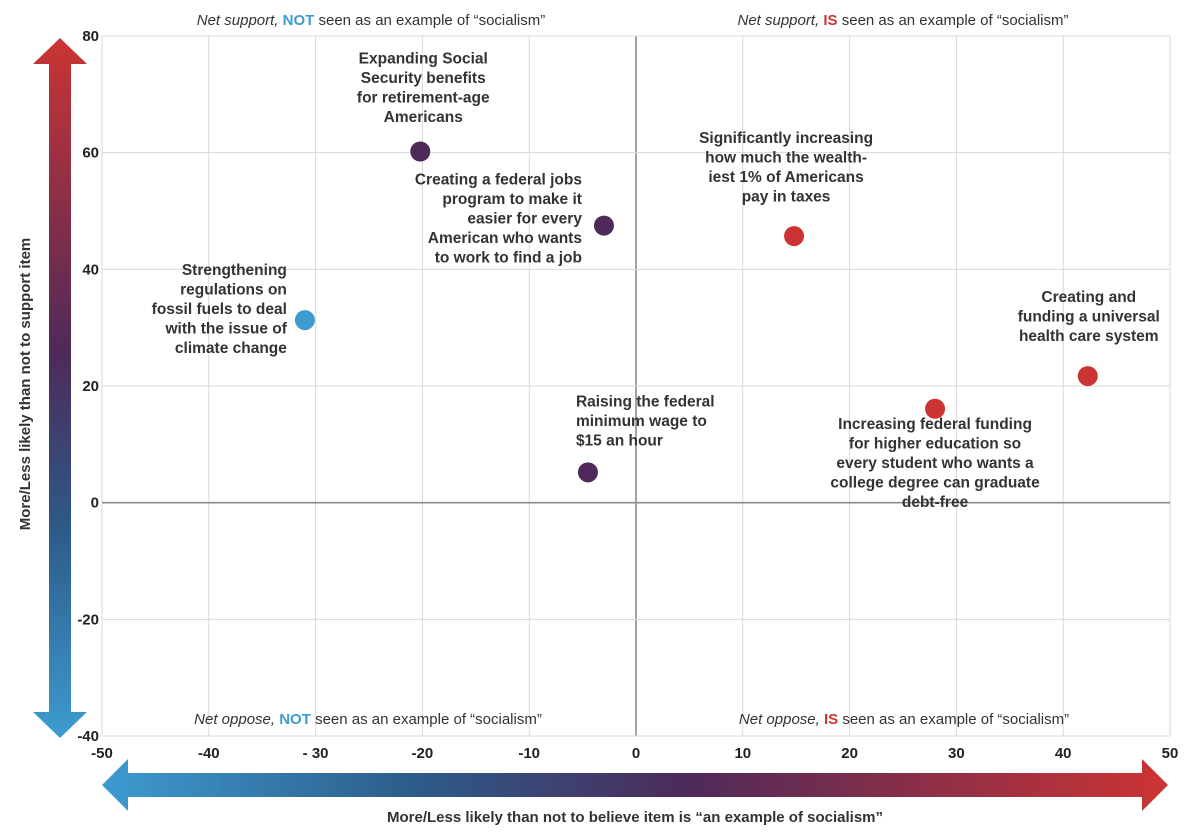 This screenshot has height=840, width=1200. What do you see at coordinates (849, 753) in the screenshot?
I see `x-tick-label: 20` at bounding box center [849, 753].